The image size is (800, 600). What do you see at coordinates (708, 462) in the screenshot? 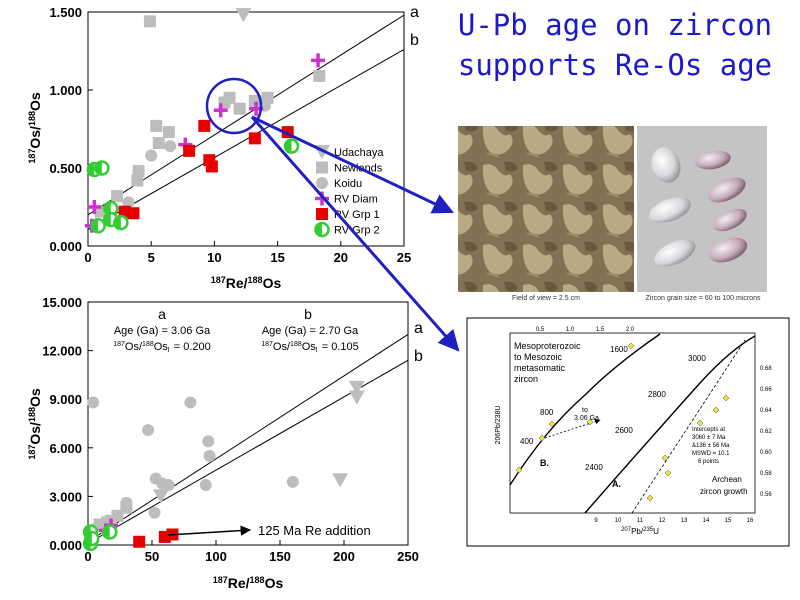
I see `conc-intercept-5: 6 points` at bounding box center [708, 462].